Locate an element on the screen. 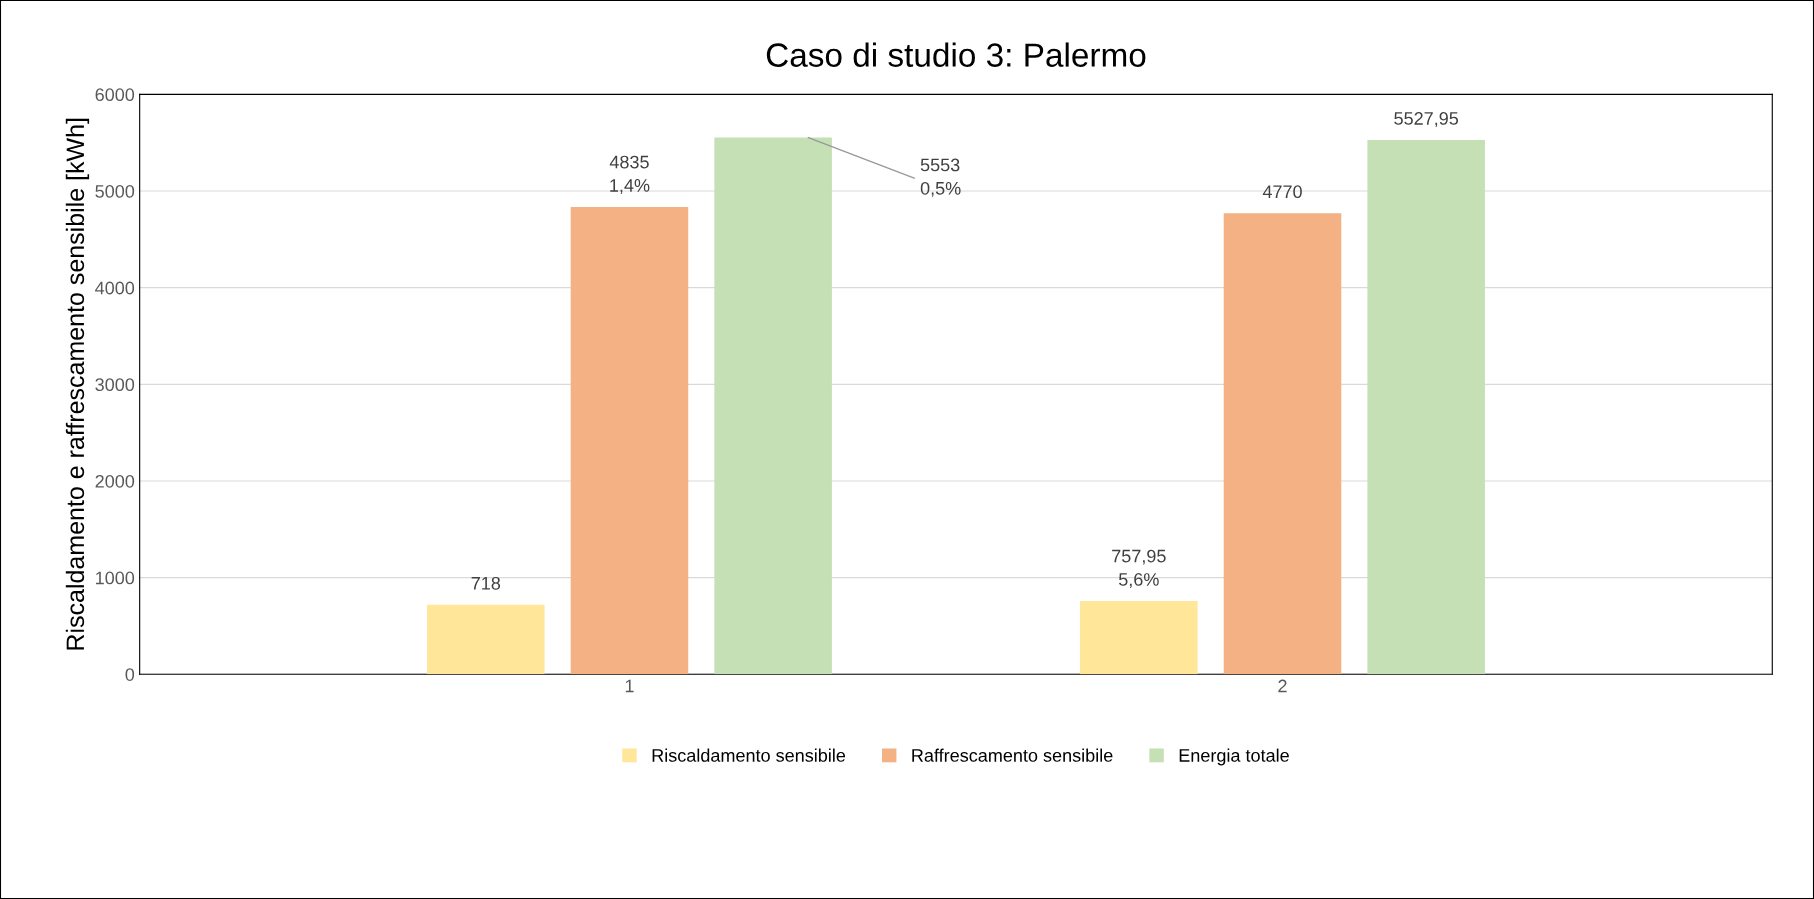 This screenshot has width=1814, height=899. data-label: 4835 1,4% is located at coordinates (629, 174).